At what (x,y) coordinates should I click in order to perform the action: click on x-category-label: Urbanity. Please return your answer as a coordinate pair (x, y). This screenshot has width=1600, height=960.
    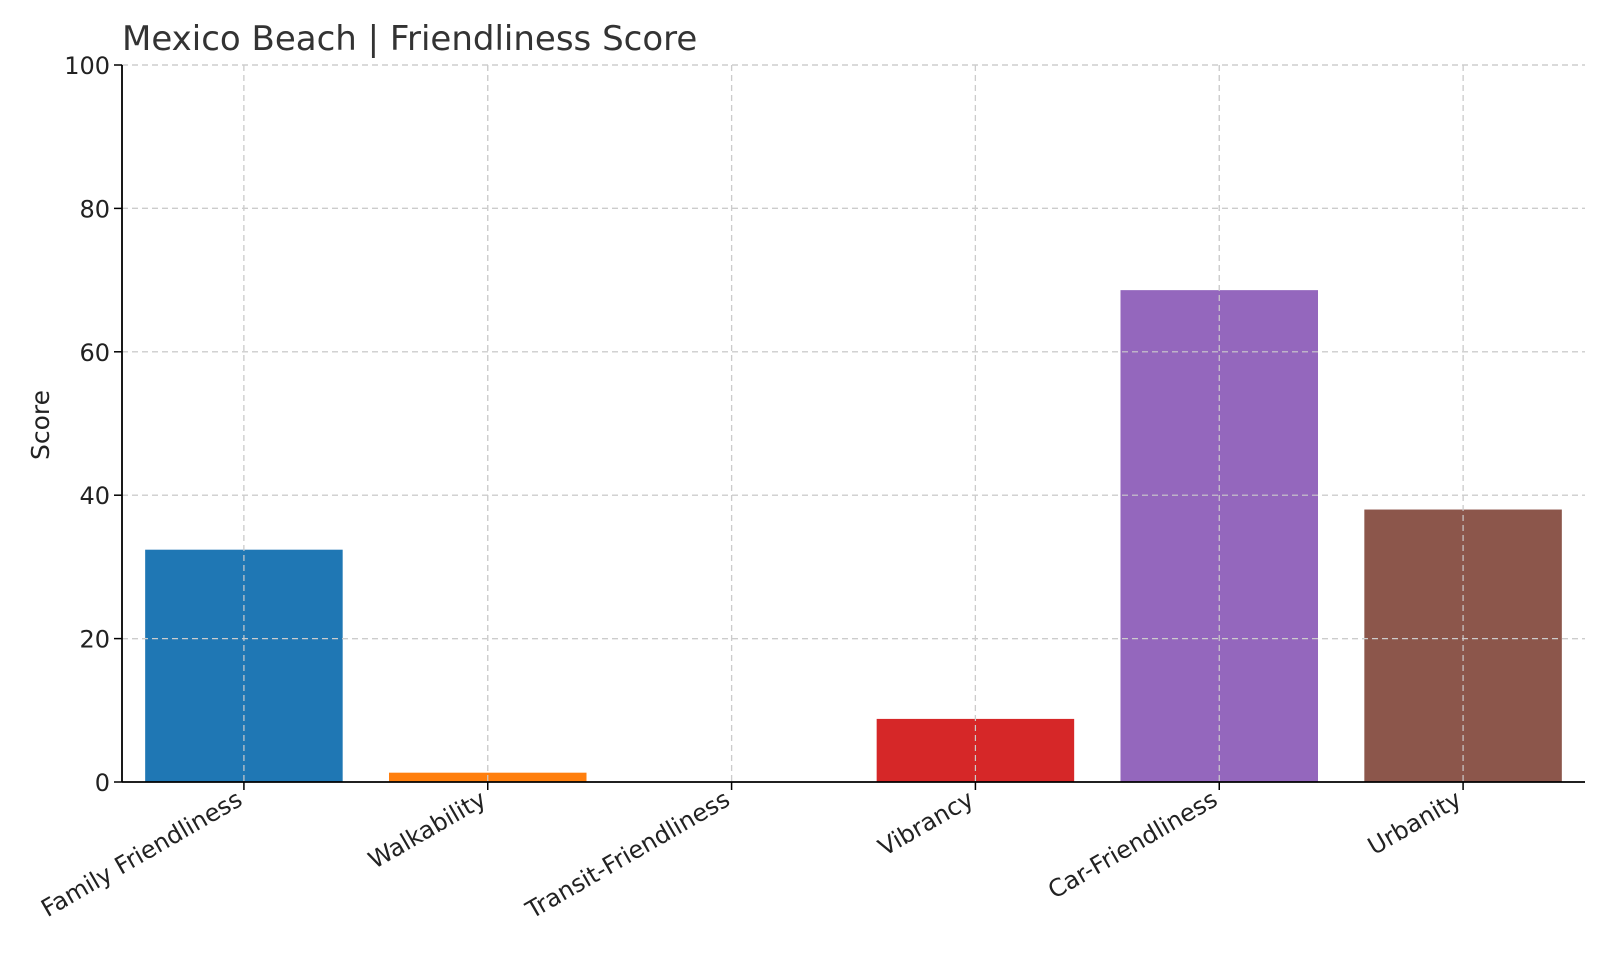
    Looking at the image, I should click on (1414, 823).